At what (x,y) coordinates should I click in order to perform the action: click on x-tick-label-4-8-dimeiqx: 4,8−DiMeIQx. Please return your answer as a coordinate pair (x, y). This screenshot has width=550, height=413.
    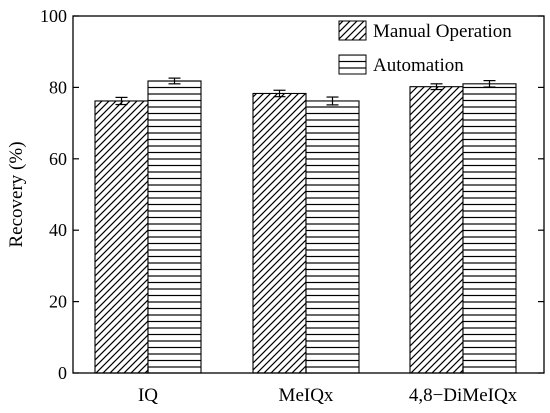
    Looking at the image, I should click on (463, 395).